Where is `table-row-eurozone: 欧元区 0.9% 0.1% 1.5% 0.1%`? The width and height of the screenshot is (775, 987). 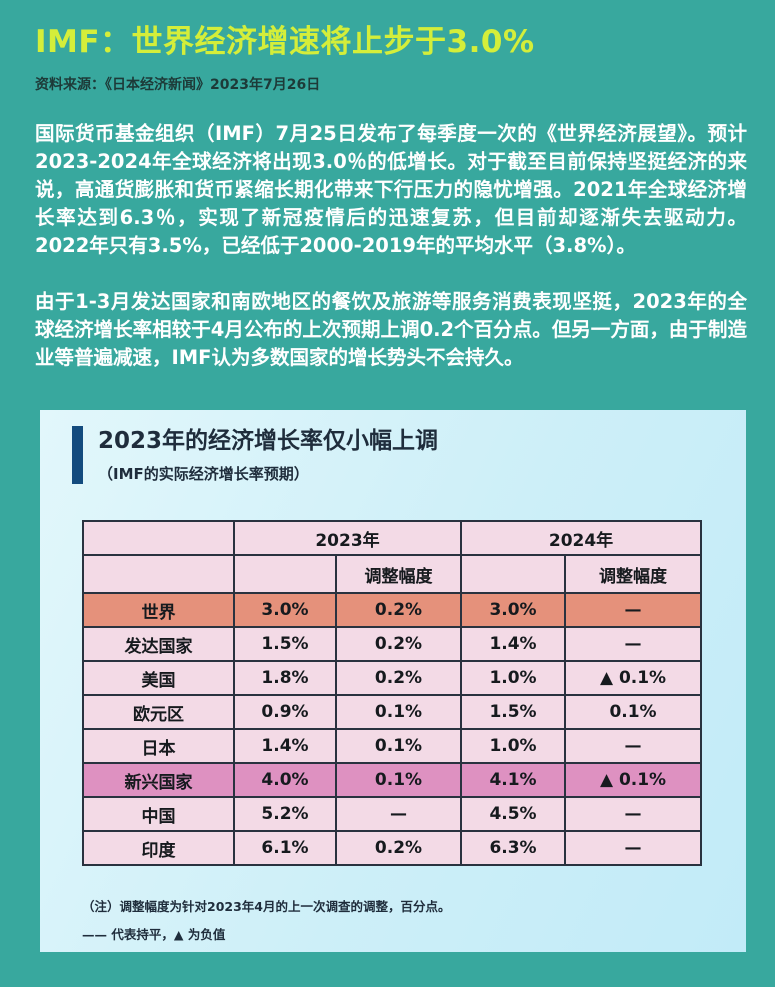 table-row-eurozone: 欧元区 0.9% 0.1% 1.5% 0.1% is located at coordinates (392, 712).